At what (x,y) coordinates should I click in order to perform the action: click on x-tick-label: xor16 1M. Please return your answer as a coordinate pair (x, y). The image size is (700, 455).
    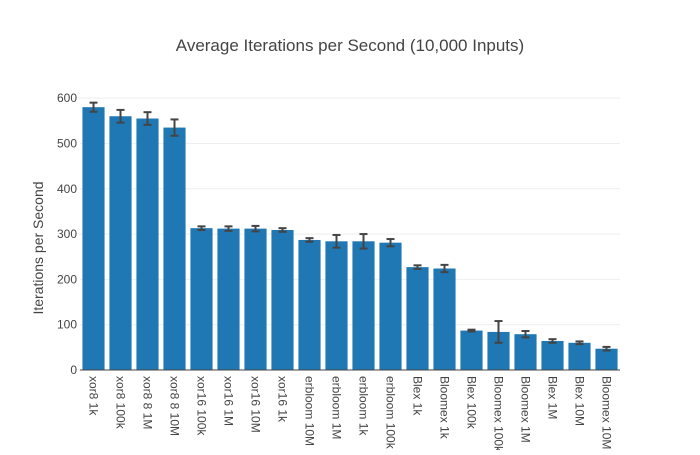
    Looking at the image, I should click on (229, 401).